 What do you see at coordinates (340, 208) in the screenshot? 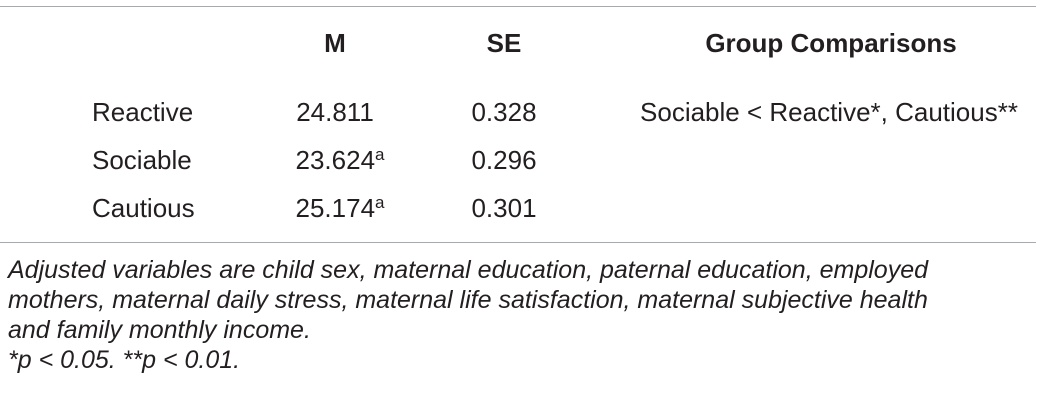
I see `row-m-value: 25.174a` at bounding box center [340, 208].